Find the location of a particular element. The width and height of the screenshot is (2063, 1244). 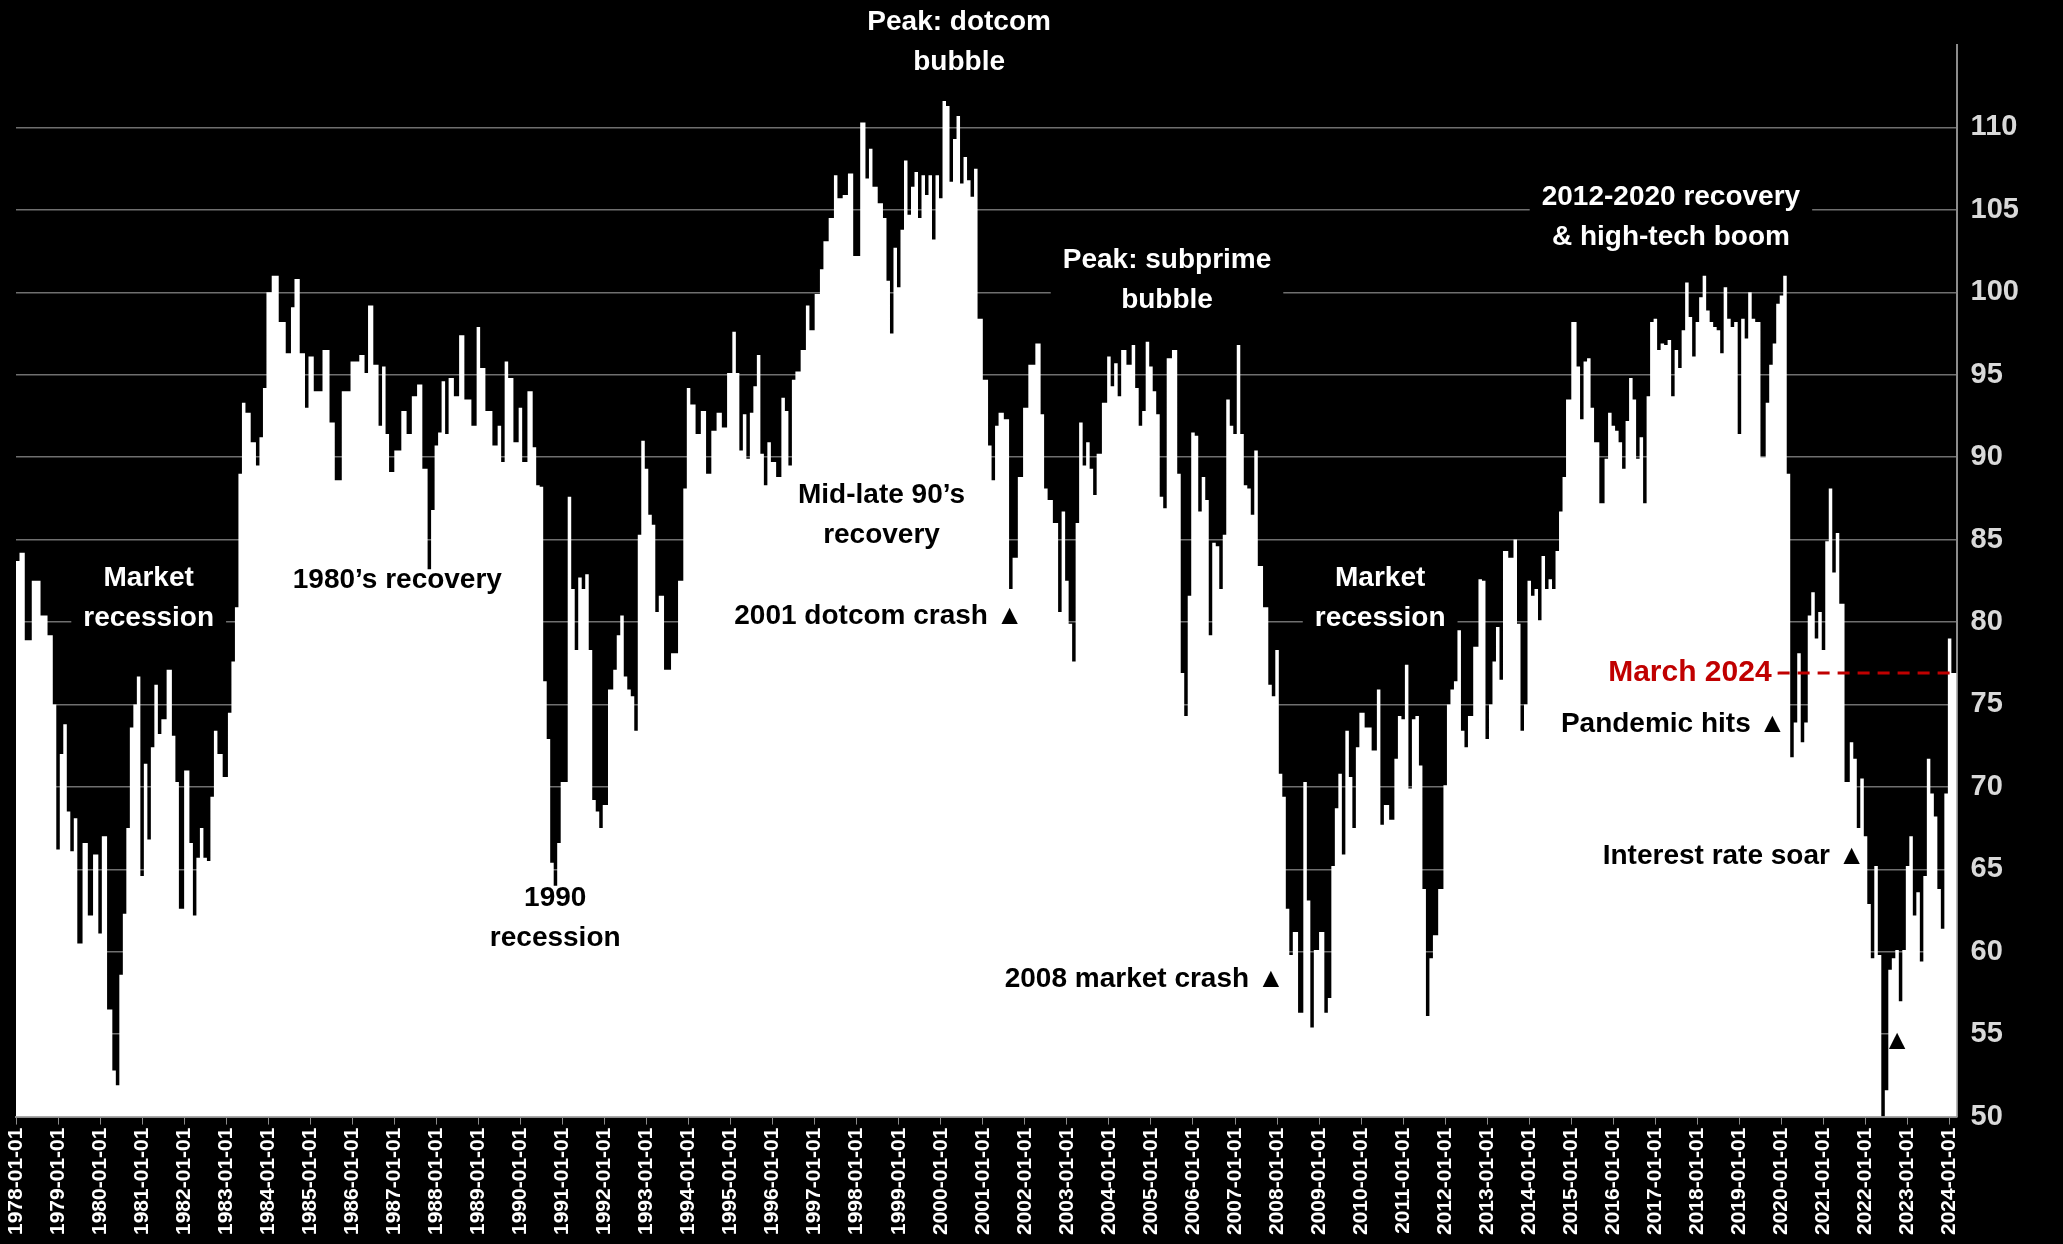

y-tick-label: 85 is located at coordinates (1986, 537).